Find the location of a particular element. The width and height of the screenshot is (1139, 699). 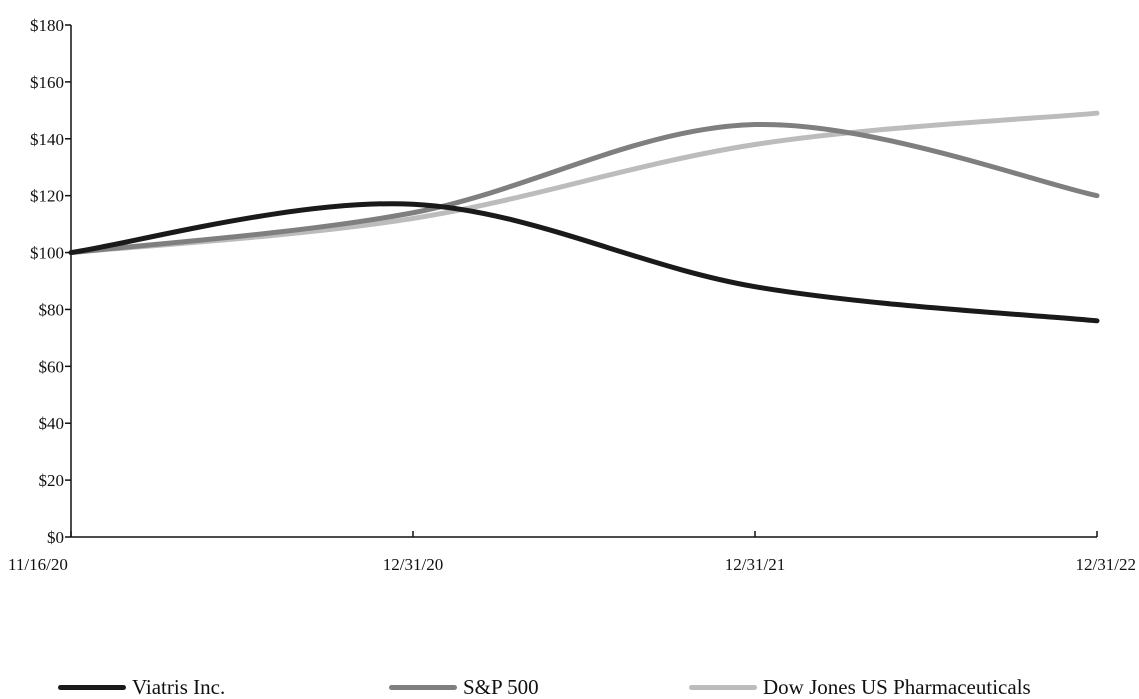

y-tick-label: $180 is located at coordinates (47, 25).